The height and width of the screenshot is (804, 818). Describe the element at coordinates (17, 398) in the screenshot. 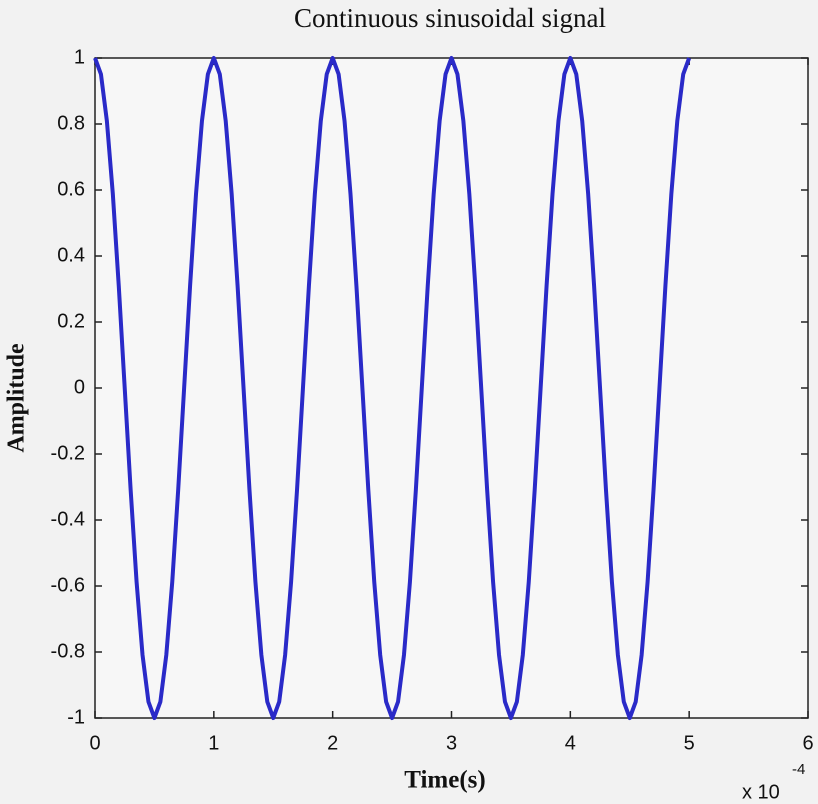

I see `y-axis-label: Amplitude` at that location.